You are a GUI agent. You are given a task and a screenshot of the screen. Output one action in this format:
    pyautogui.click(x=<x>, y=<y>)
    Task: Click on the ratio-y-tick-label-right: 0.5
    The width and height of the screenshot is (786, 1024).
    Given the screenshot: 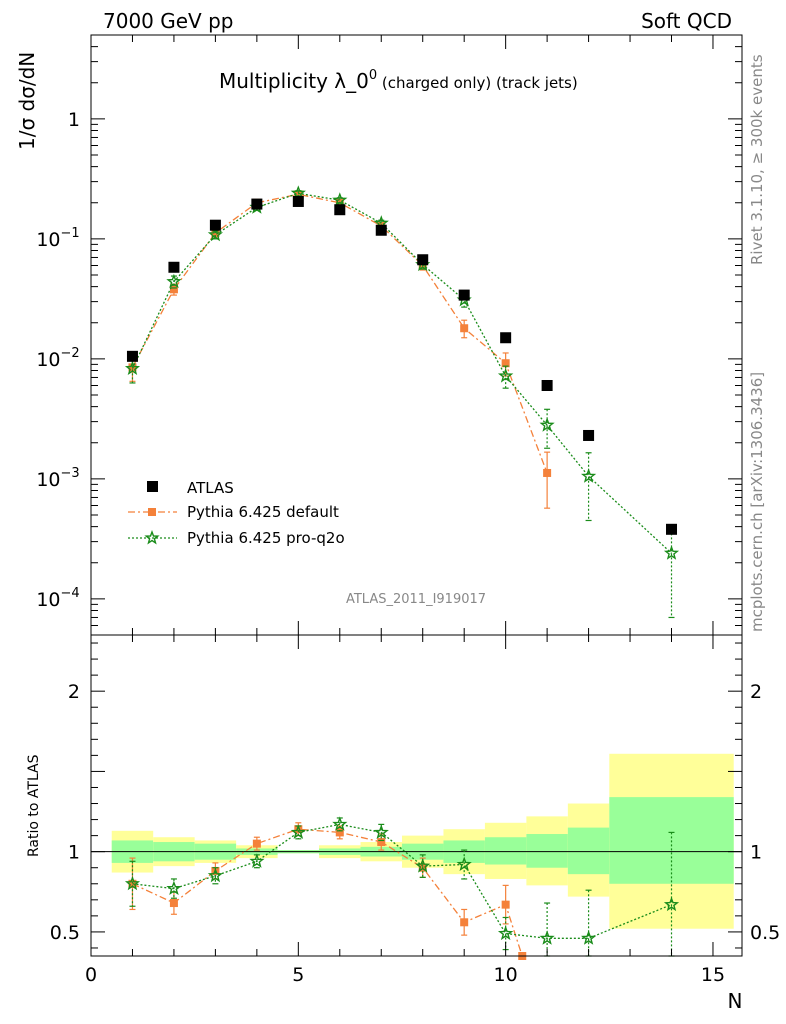 What is the action you would take?
    pyautogui.click(x=765, y=933)
    